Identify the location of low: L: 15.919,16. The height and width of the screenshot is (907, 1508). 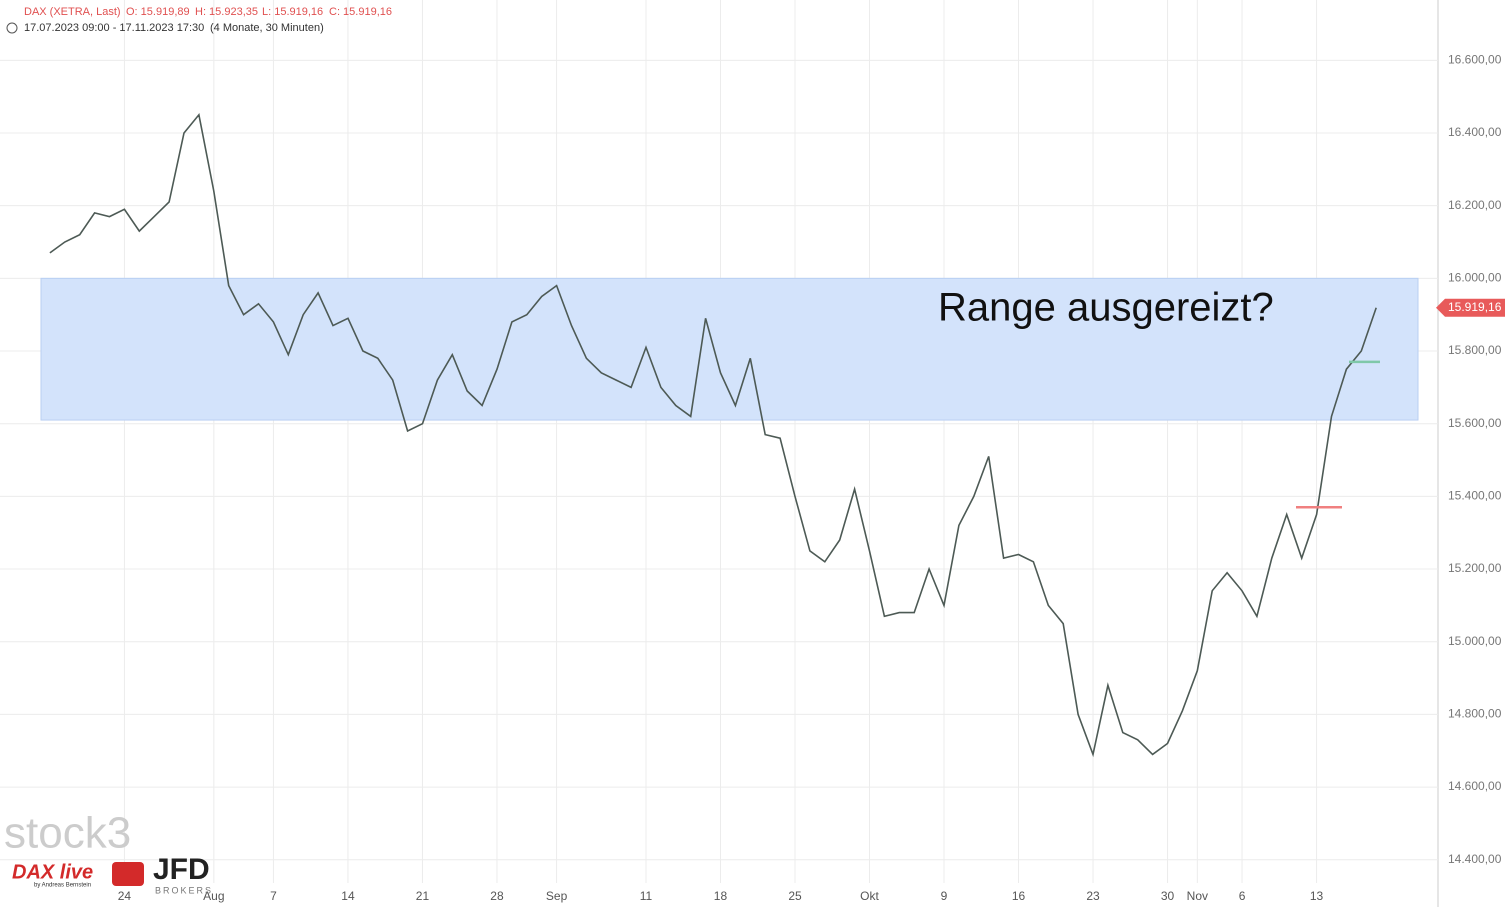
(292, 12).